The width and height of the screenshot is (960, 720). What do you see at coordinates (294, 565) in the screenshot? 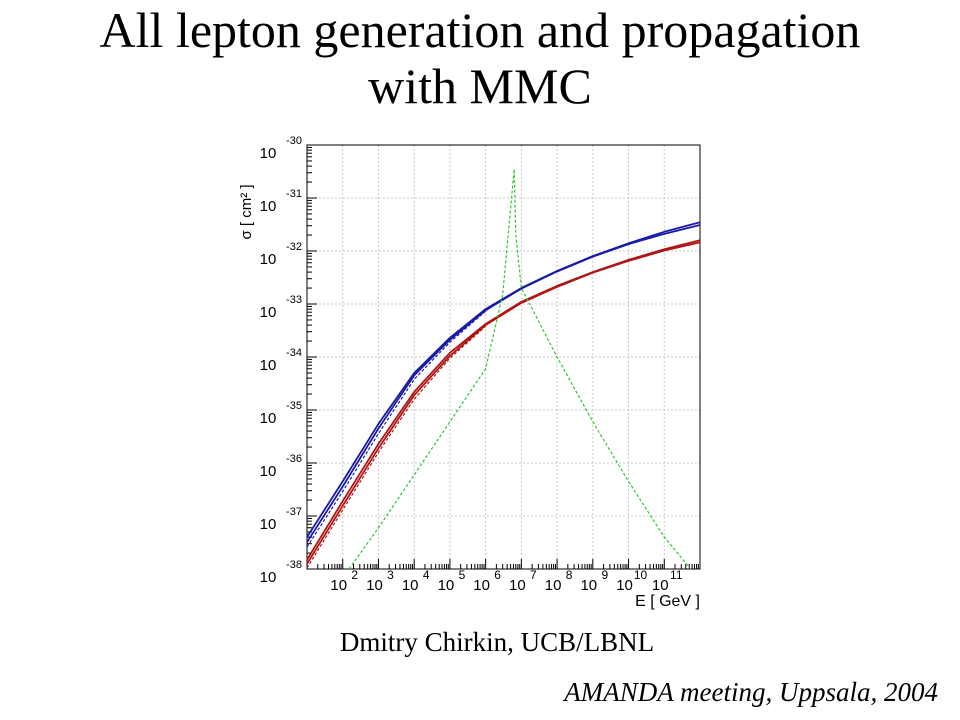
I see `y-tick-exponent: -38` at bounding box center [294, 565].